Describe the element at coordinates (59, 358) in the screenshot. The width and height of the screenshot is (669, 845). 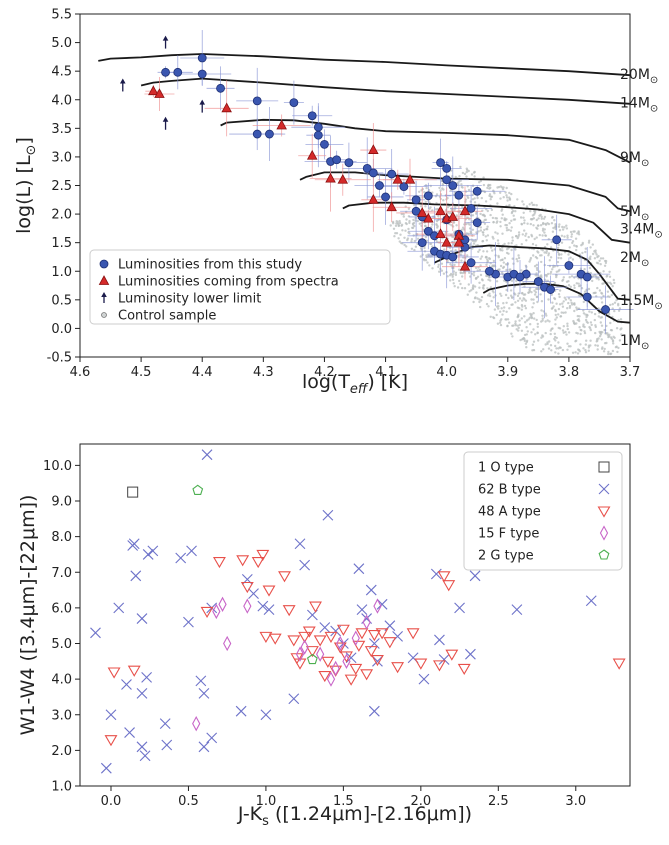
I see `y-tick-label: -0.5` at that location.